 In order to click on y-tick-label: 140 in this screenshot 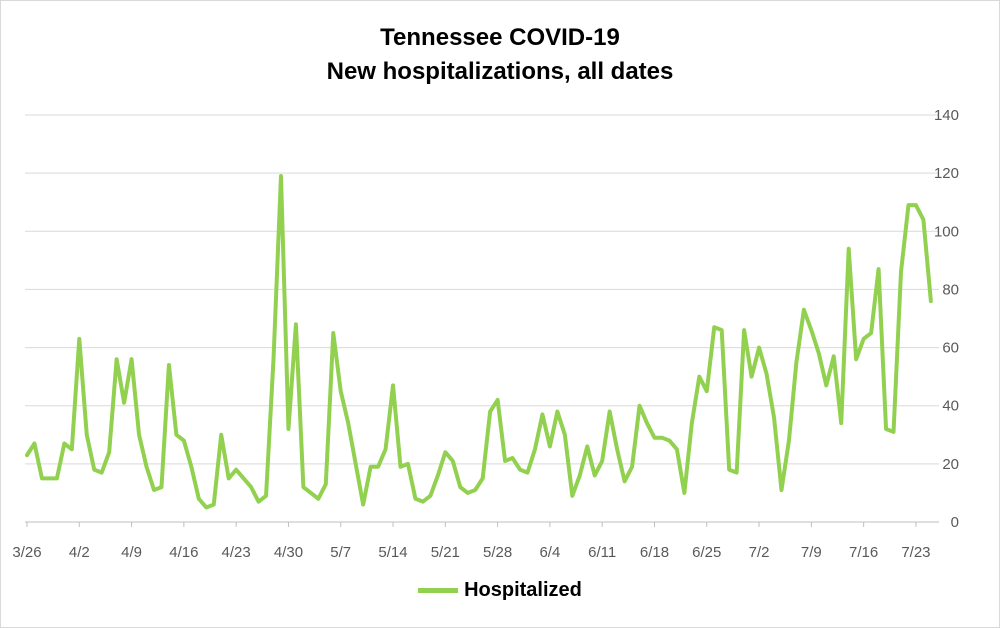, I will do `click(946, 115)`.